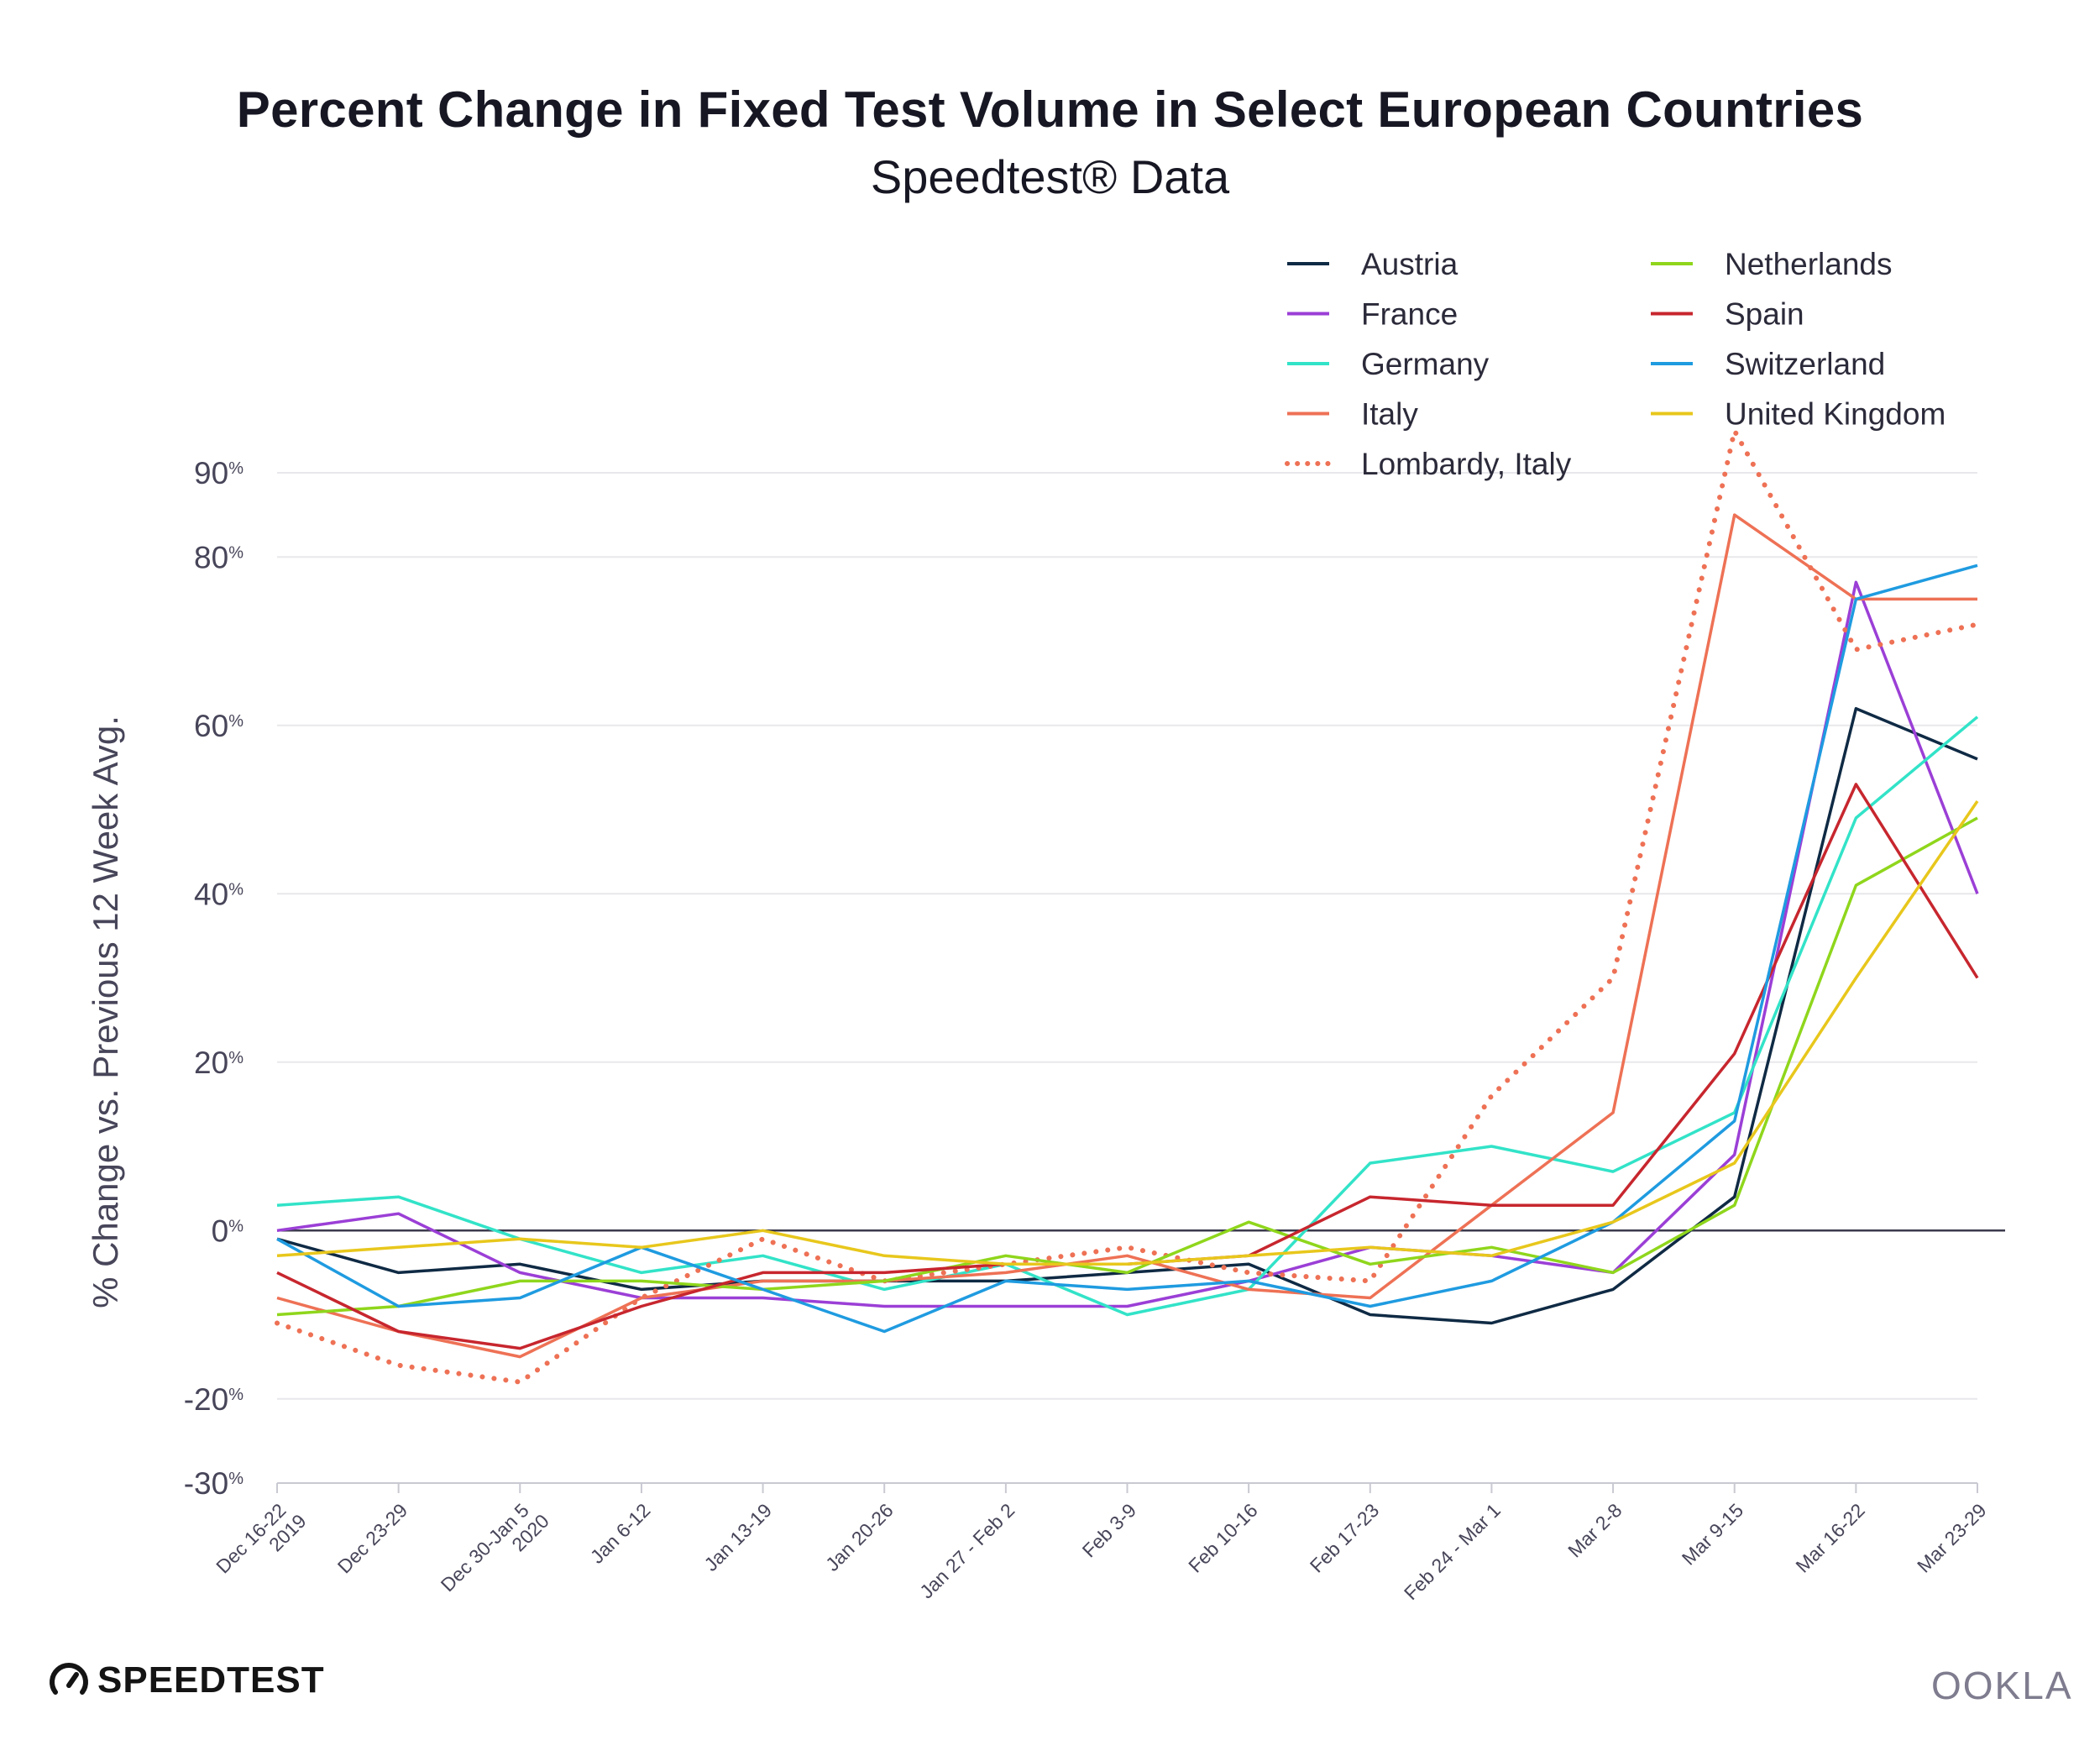  I want to click on x-tick-label: Dec 23-29, so click(372, 1538).